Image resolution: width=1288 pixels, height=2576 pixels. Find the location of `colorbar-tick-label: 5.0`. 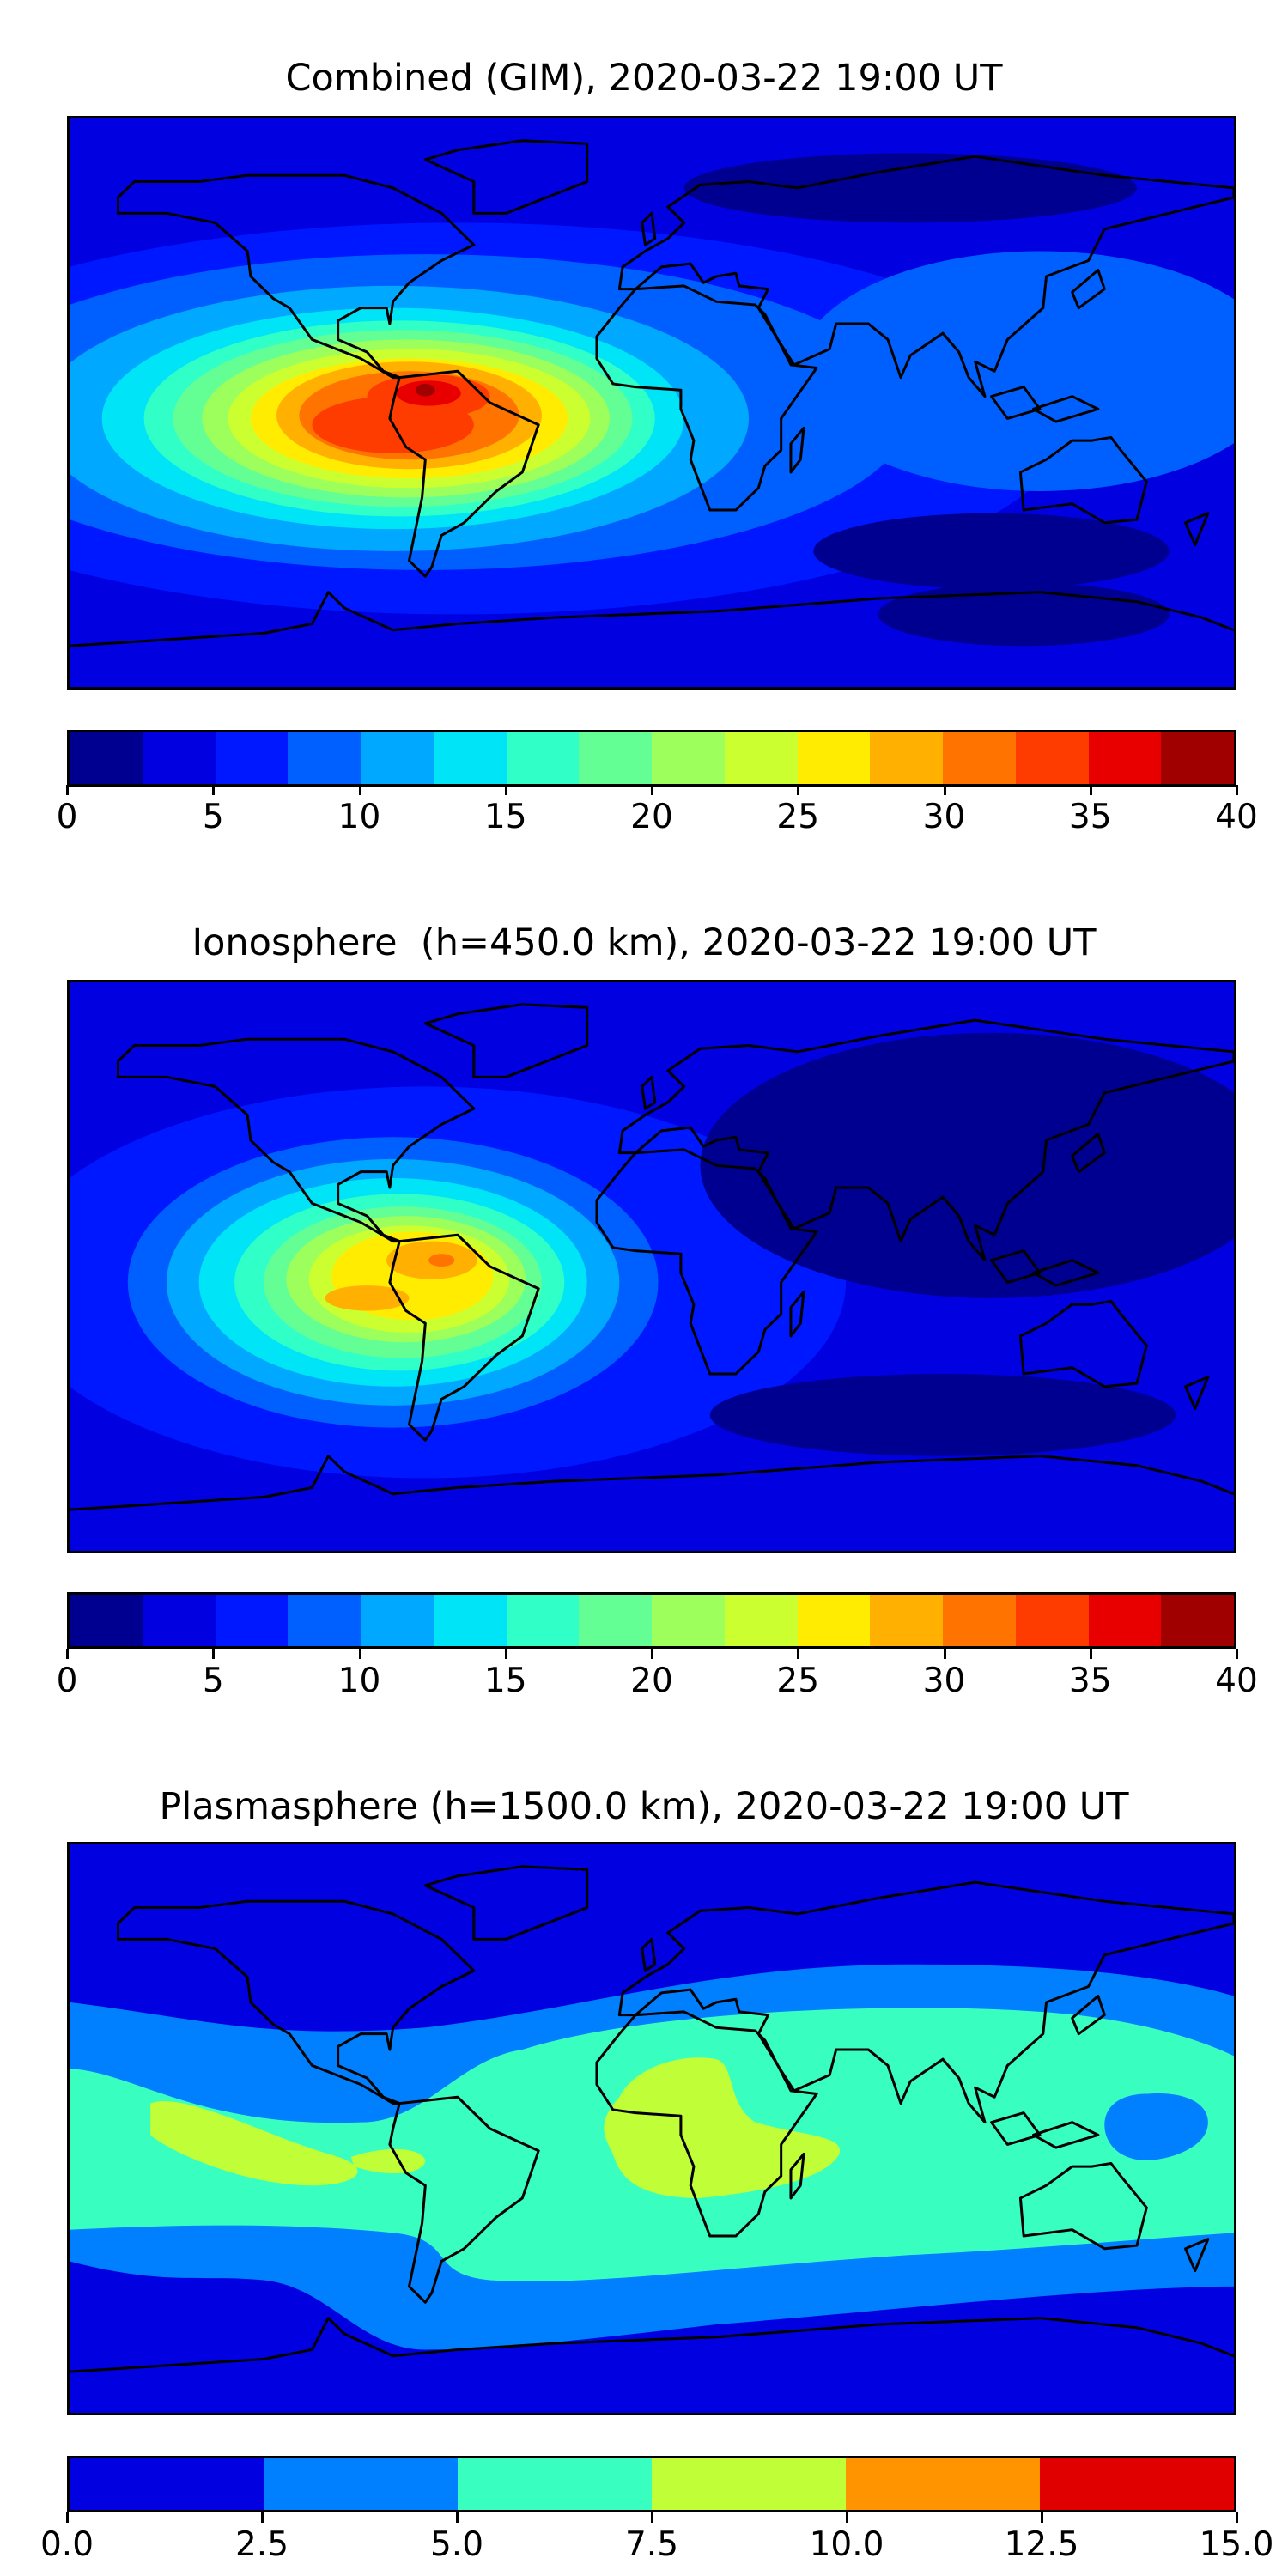

colorbar-tick-label: 5.0 is located at coordinates (457, 2544).